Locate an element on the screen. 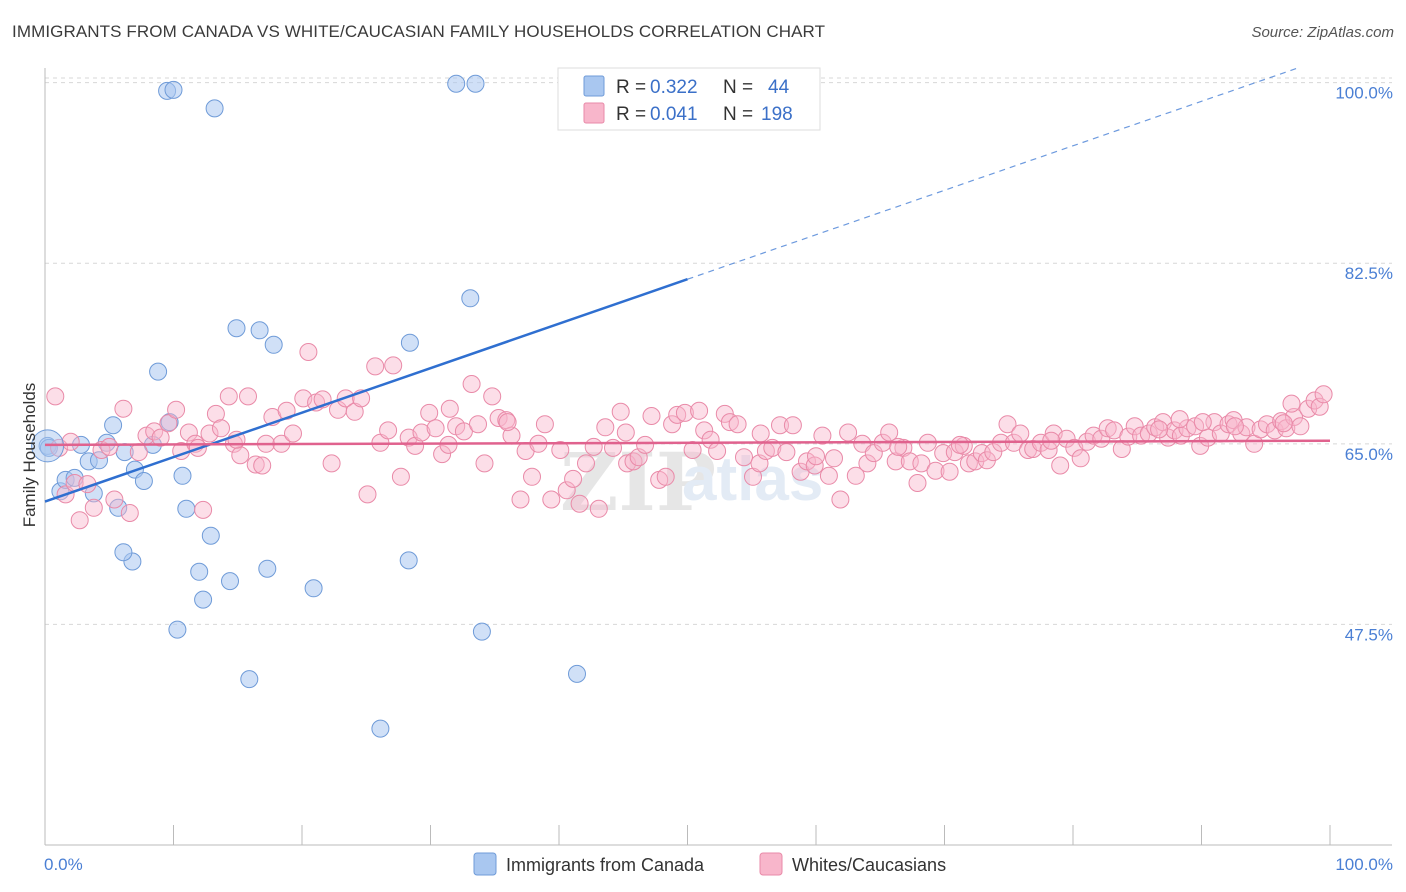  series-legend: Immigrants from Canada Whites/Caucasians is located at coordinates (709, 864).